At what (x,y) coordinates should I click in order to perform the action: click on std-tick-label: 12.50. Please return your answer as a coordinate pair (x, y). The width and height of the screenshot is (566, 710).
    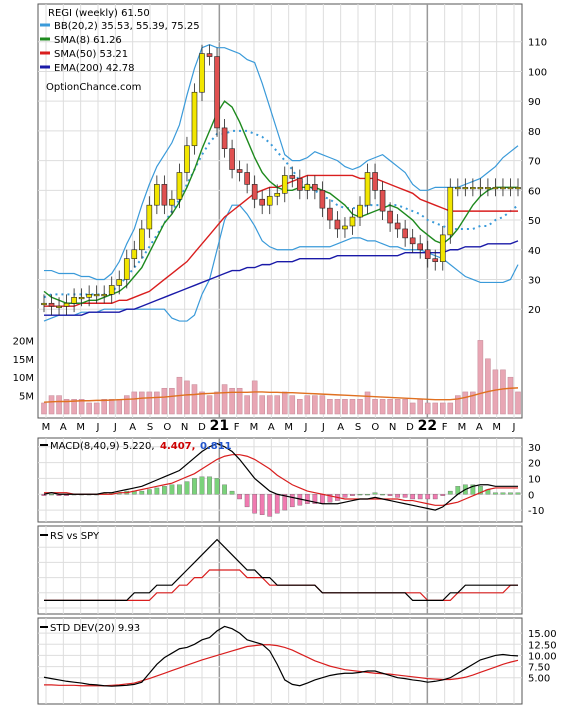
    Looking at the image, I should click on (542, 645).